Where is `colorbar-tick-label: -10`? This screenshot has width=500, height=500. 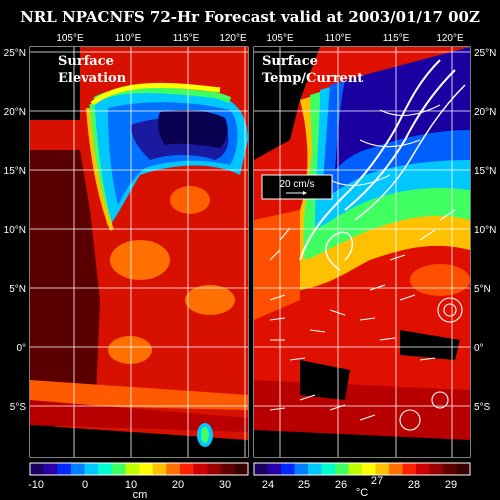 colorbar-tick-label: -10 is located at coordinates (36, 485).